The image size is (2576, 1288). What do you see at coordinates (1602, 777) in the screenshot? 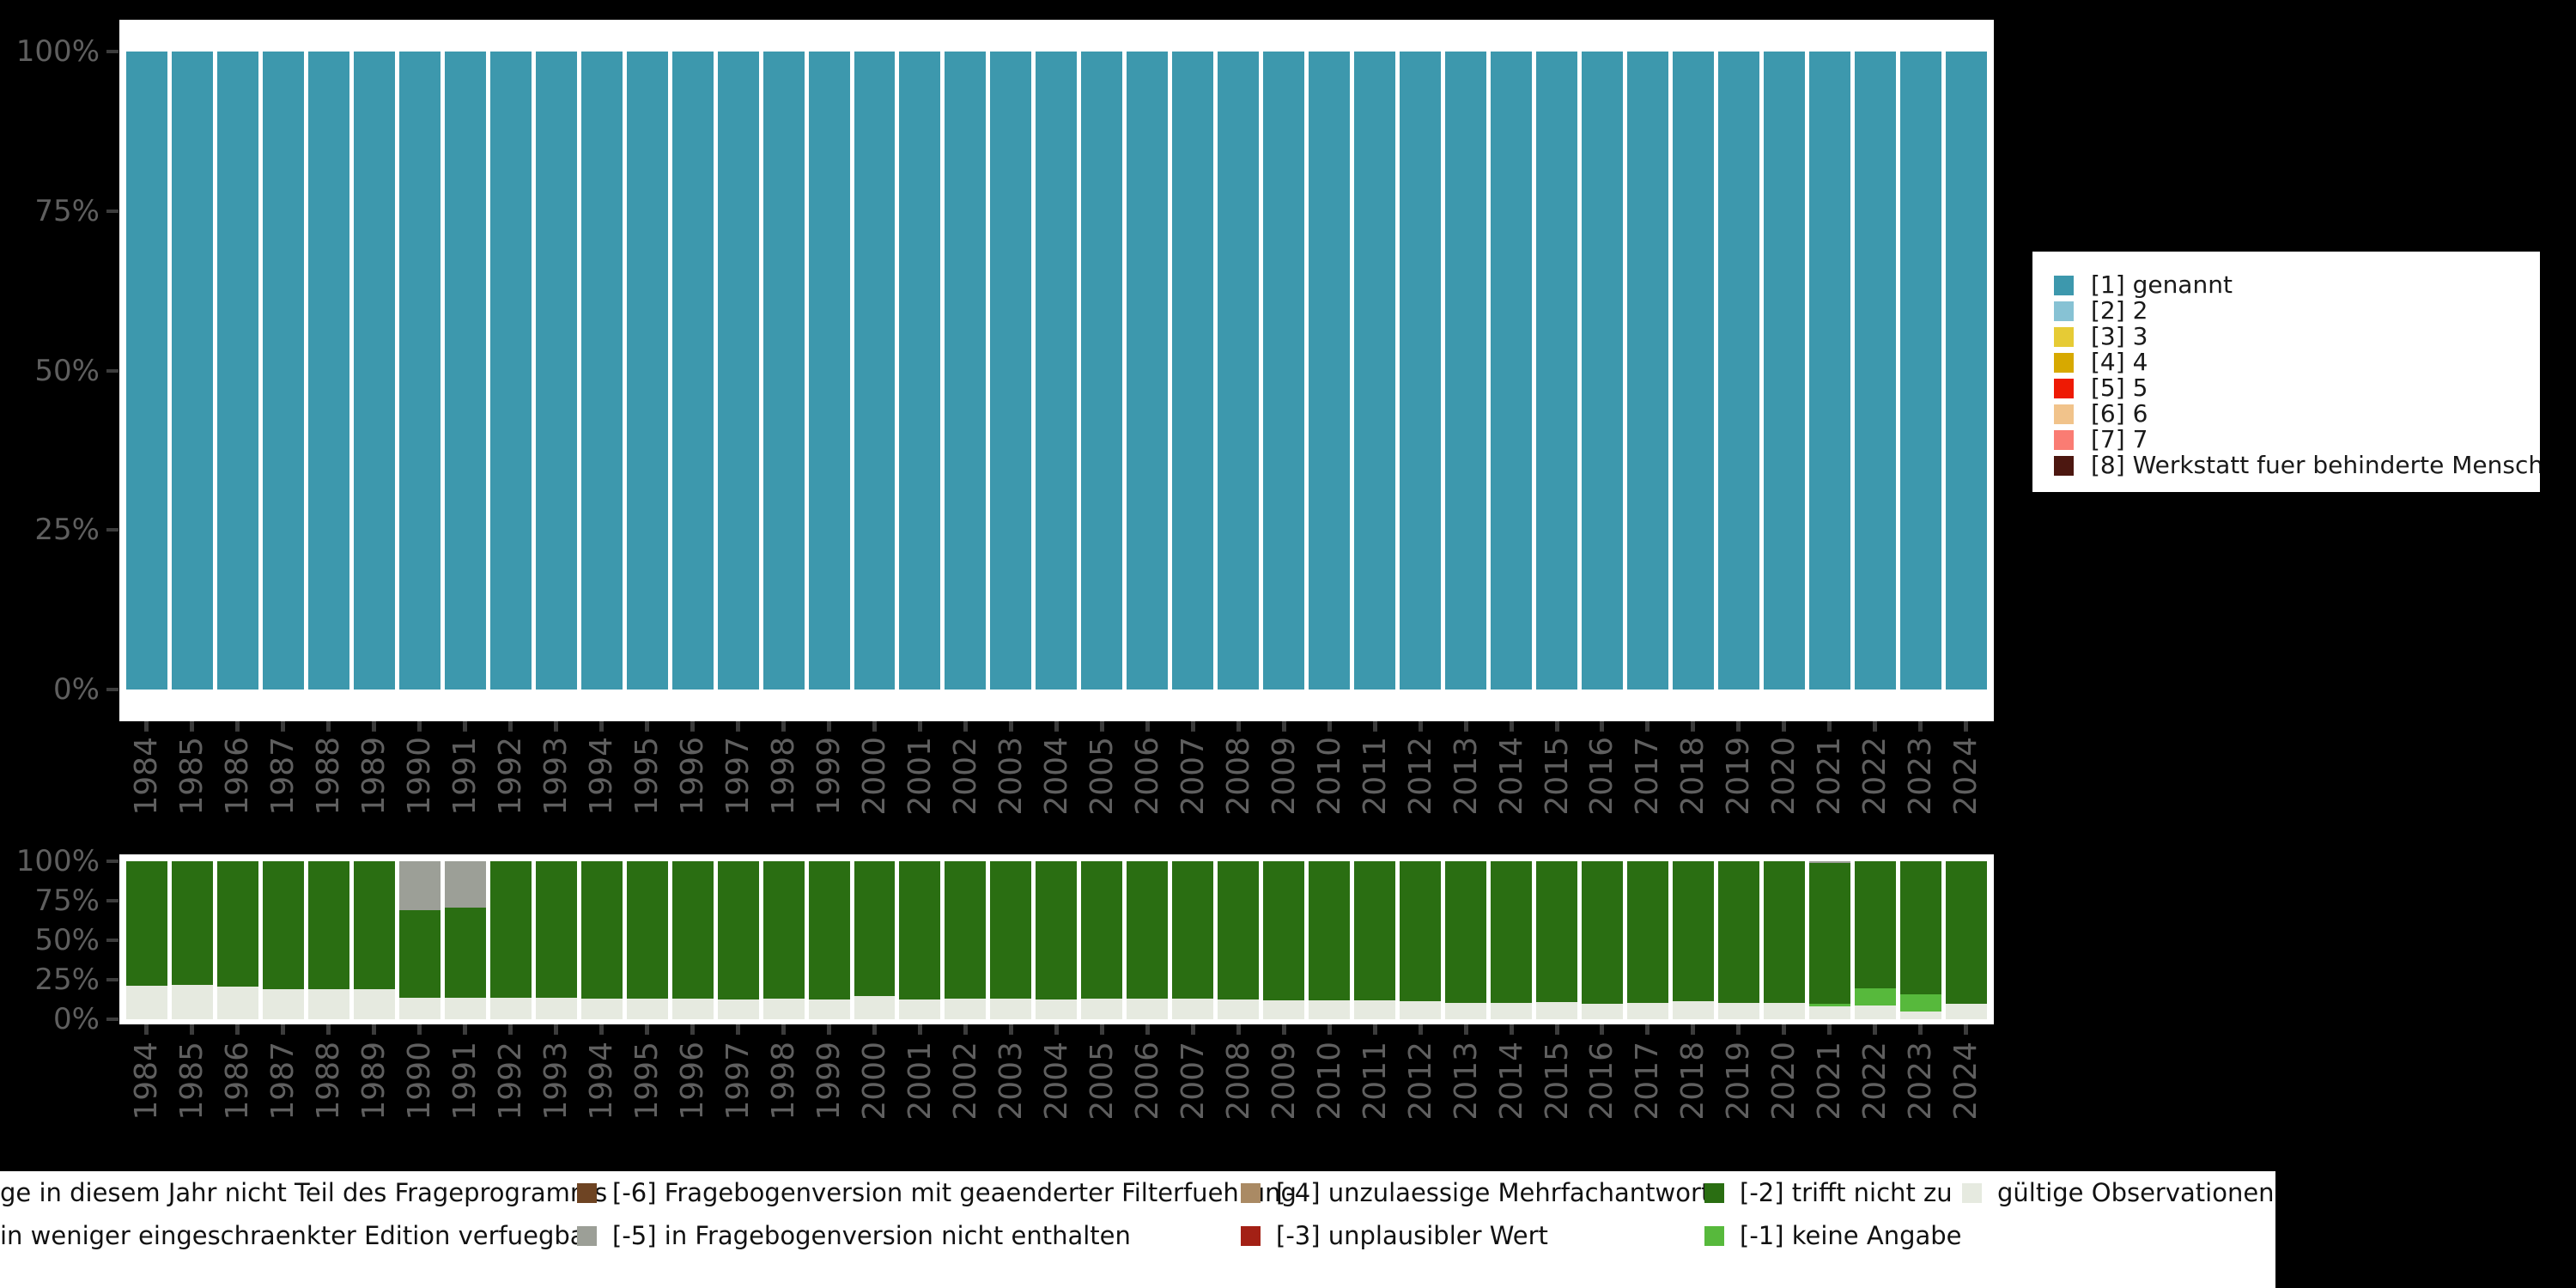
I see `x-axis-year-label: 2016` at bounding box center [1602, 777].